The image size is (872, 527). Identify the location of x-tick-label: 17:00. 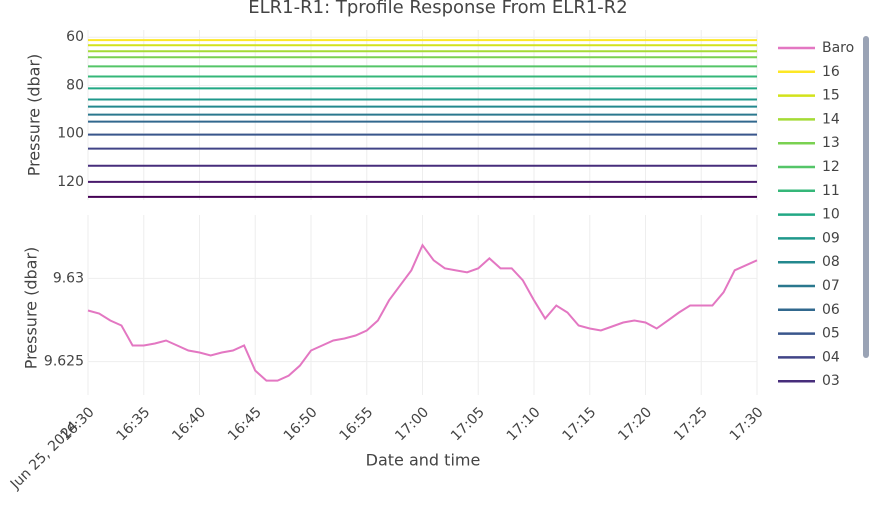
(412, 424).